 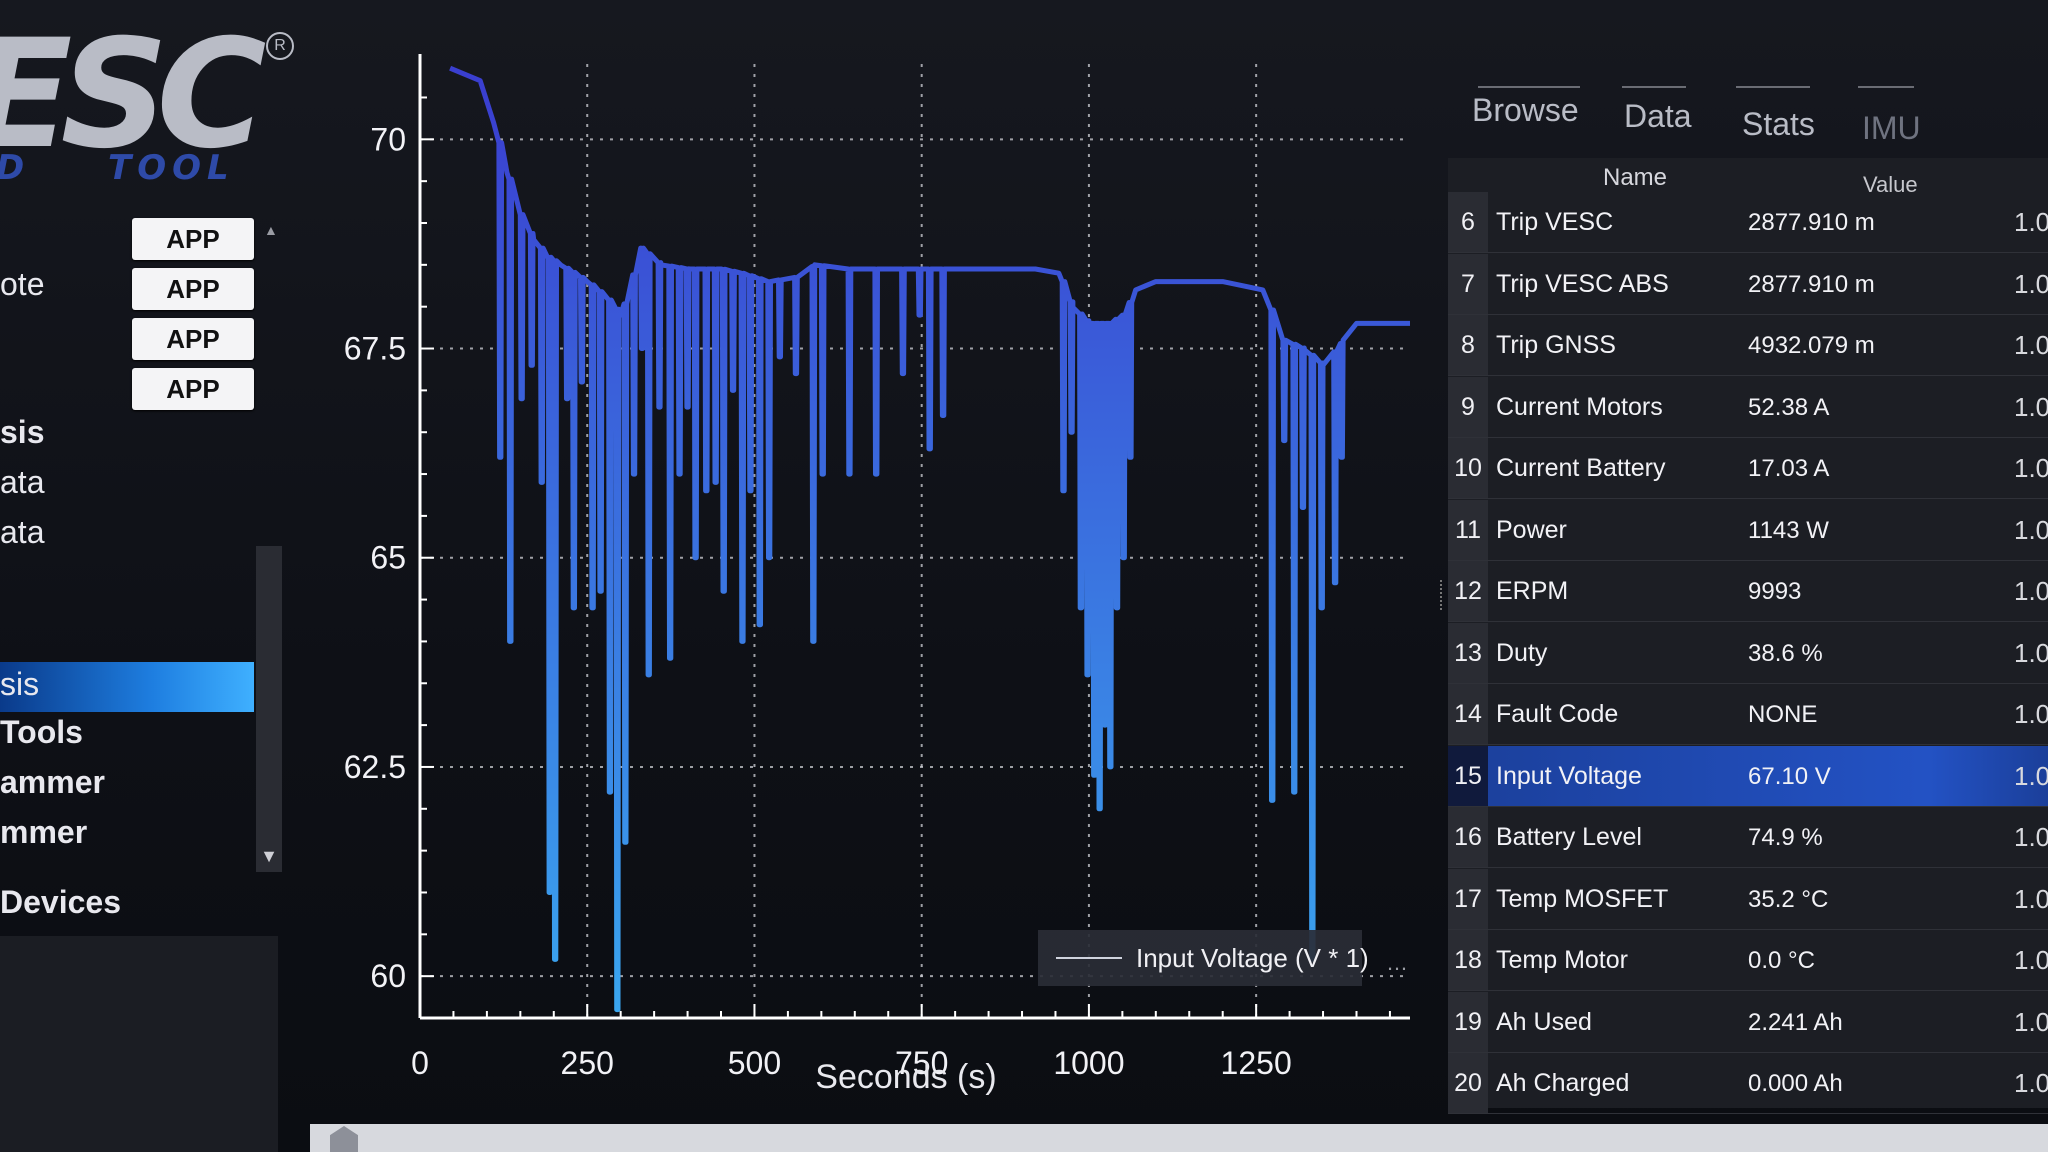 I want to click on row-name: Battery Level, so click(x=1569, y=837).